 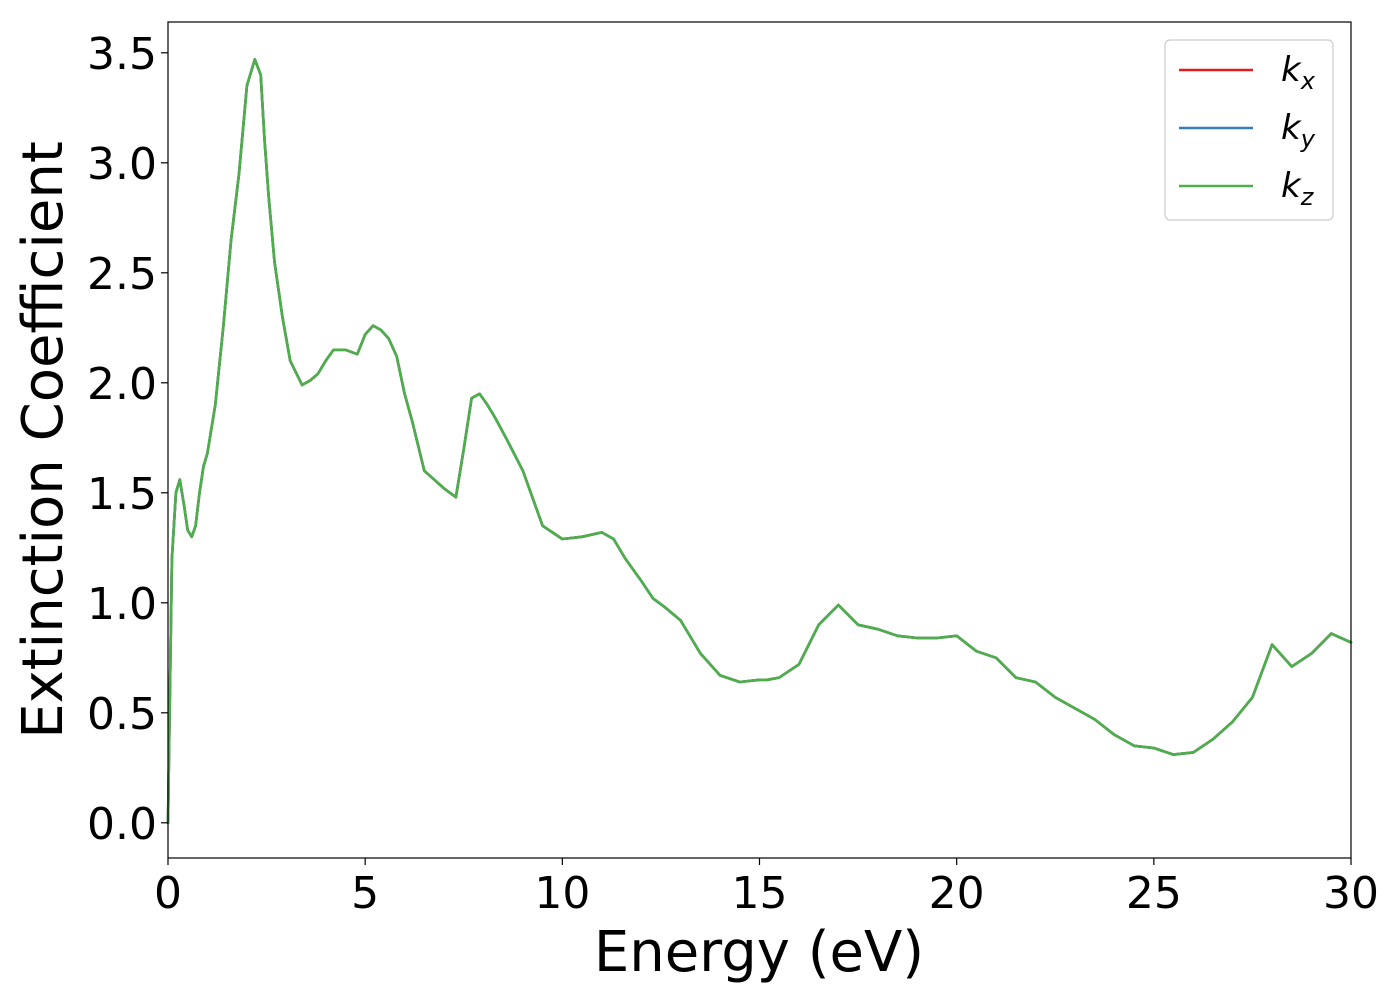 What do you see at coordinates (122, 164) in the screenshot?
I see `y-tick-label: 3.0` at bounding box center [122, 164].